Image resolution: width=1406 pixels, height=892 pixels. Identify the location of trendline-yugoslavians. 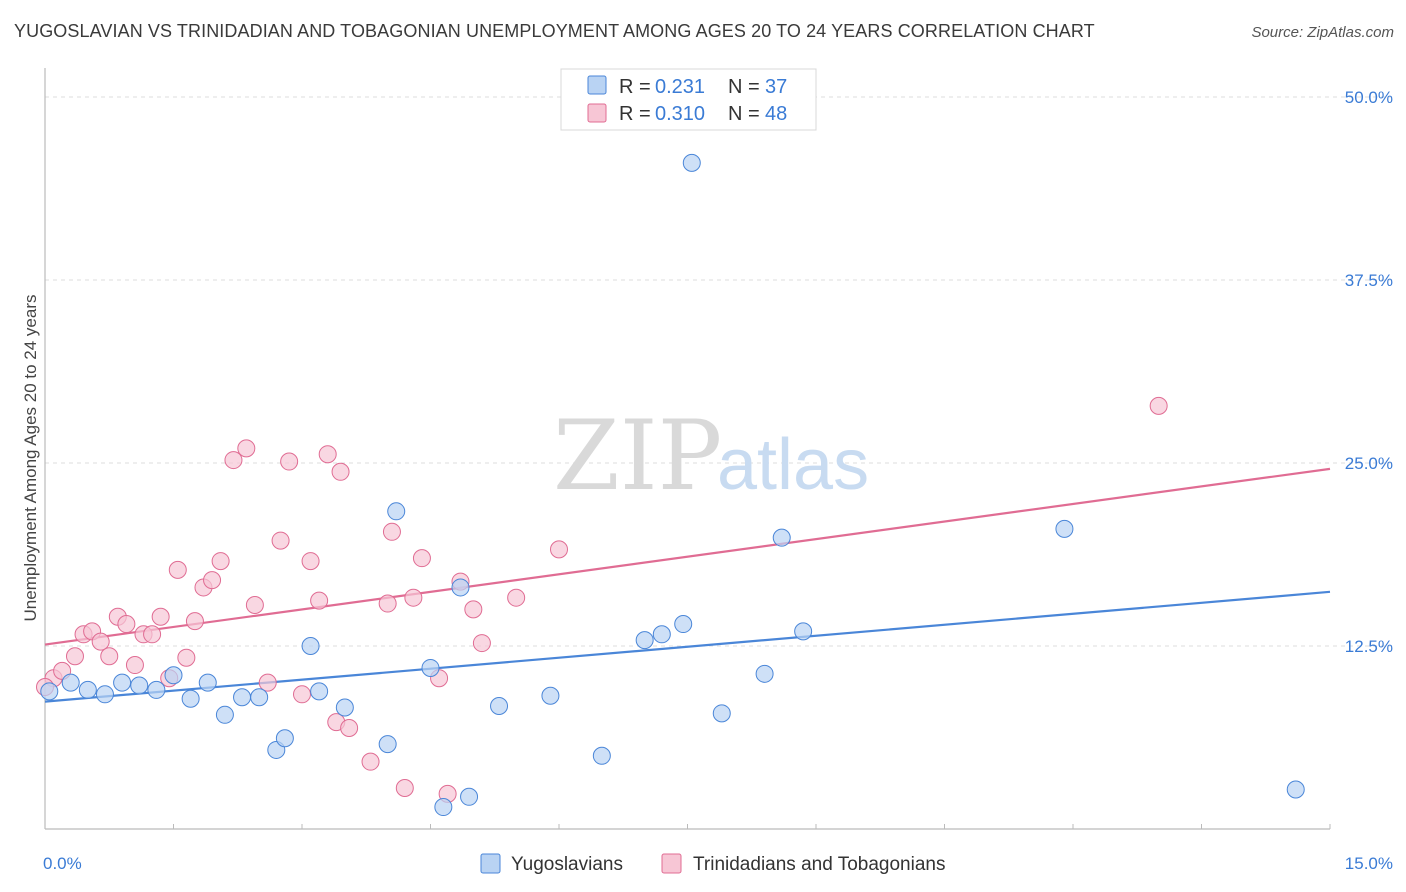
(687, 646).